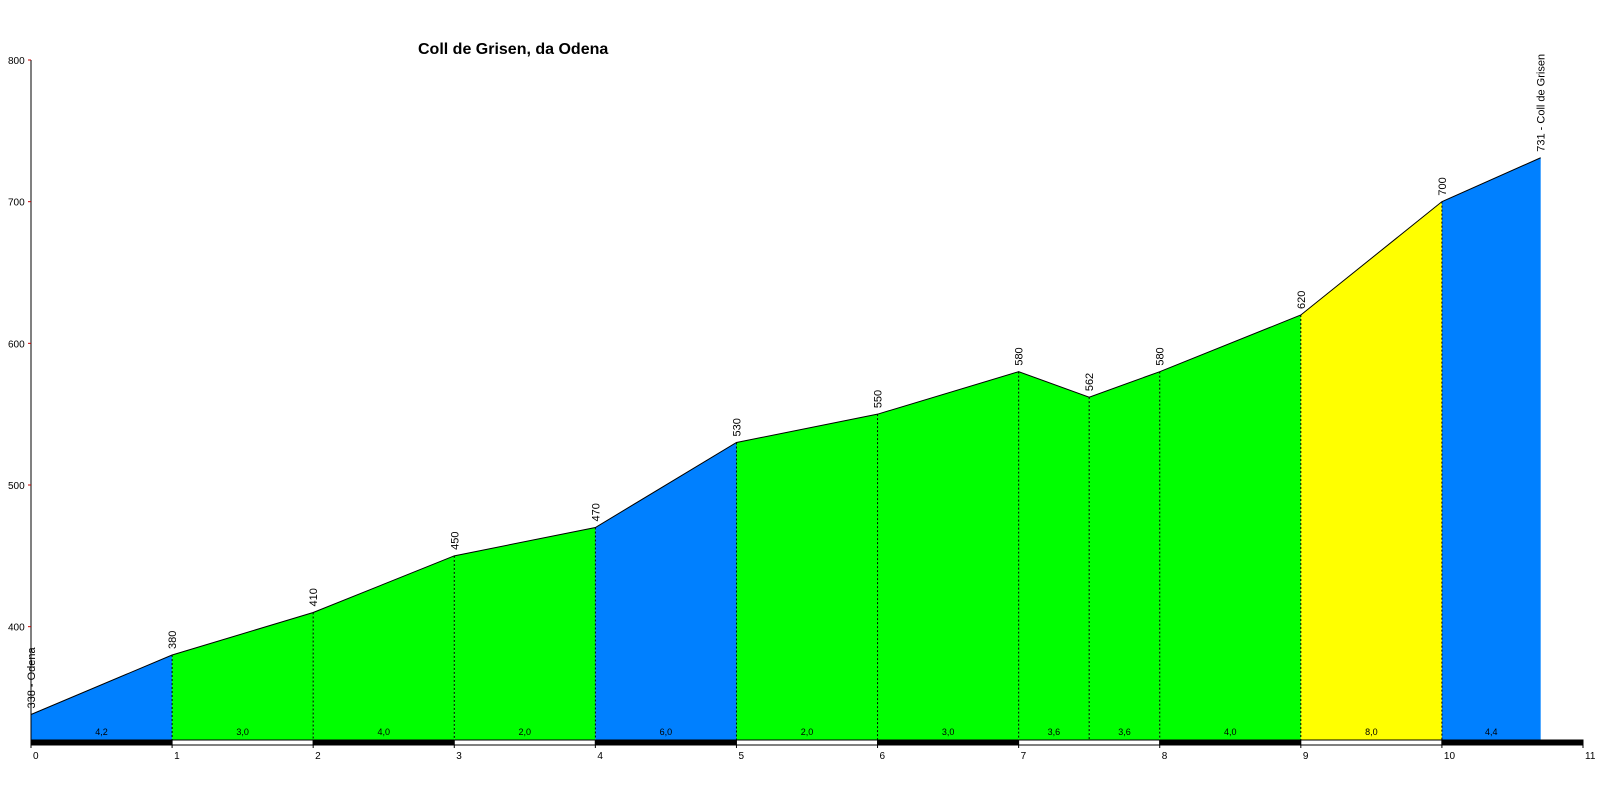  I want to click on x-tick-label: 1, so click(177, 756).